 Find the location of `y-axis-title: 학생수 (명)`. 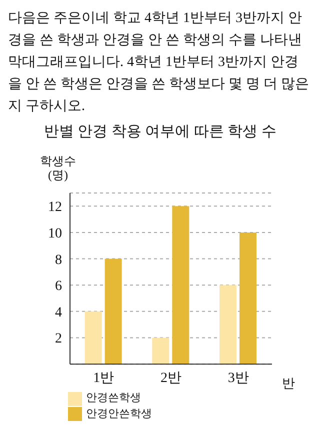

y-axis-title: 학생수 (명) is located at coordinates (58, 168).